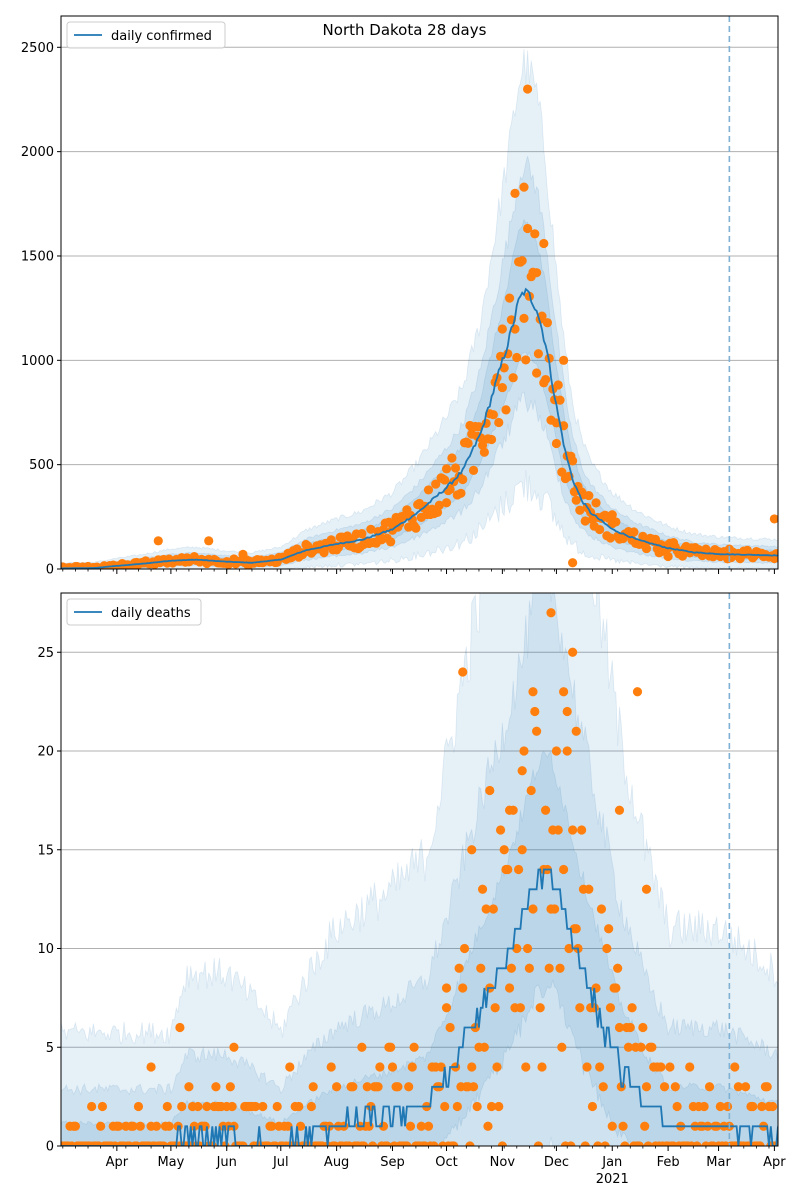 This screenshot has height=1204, width=800. I want to click on y-tick-label: 2000, so click(37, 152).